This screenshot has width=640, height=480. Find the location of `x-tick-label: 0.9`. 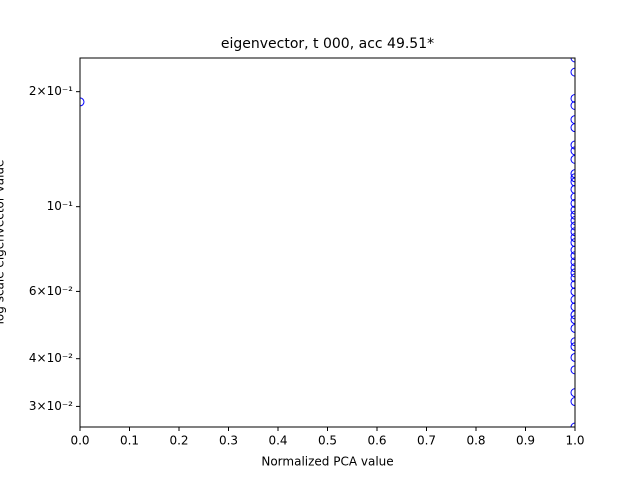

x-tick-label: 0.9 is located at coordinates (525, 441).